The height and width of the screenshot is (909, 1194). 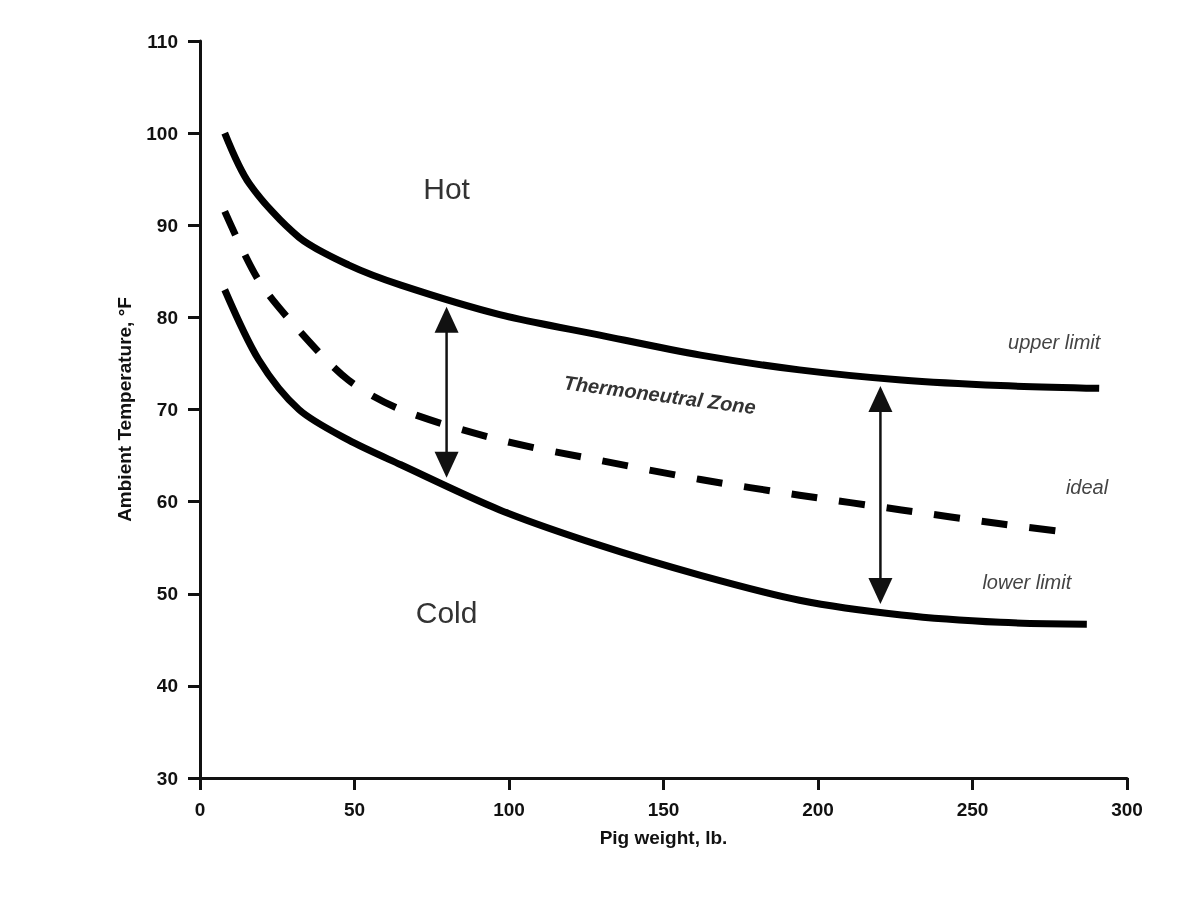 I want to click on y-tick-label: 110, so click(x=162, y=41).